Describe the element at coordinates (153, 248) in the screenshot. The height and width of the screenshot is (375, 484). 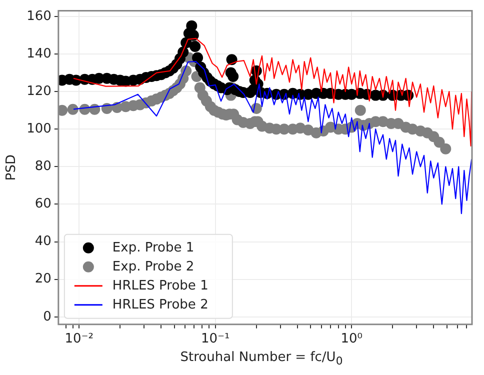
I see `legend-label: Exp. Probe 1` at that location.